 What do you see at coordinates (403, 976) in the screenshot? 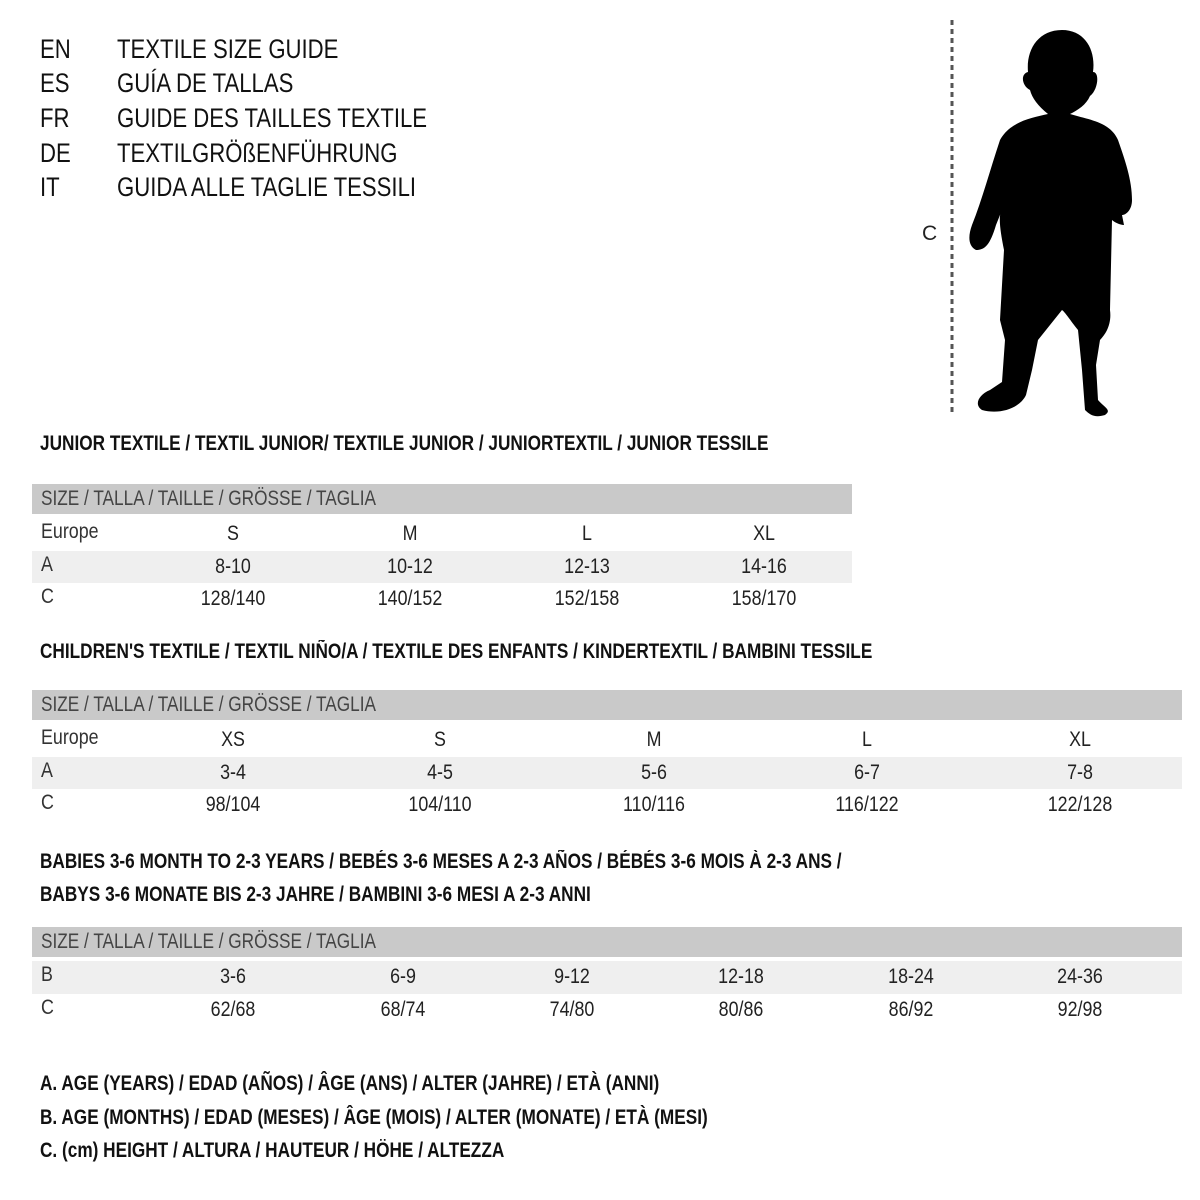
I see `table-cell: 6-9` at bounding box center [403, 976].